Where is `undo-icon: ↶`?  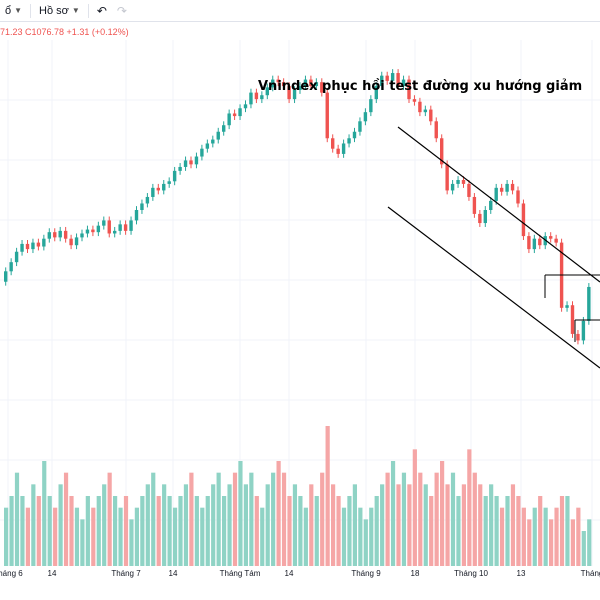 undo-icon: ↶ is located at coordinates (101, 10).